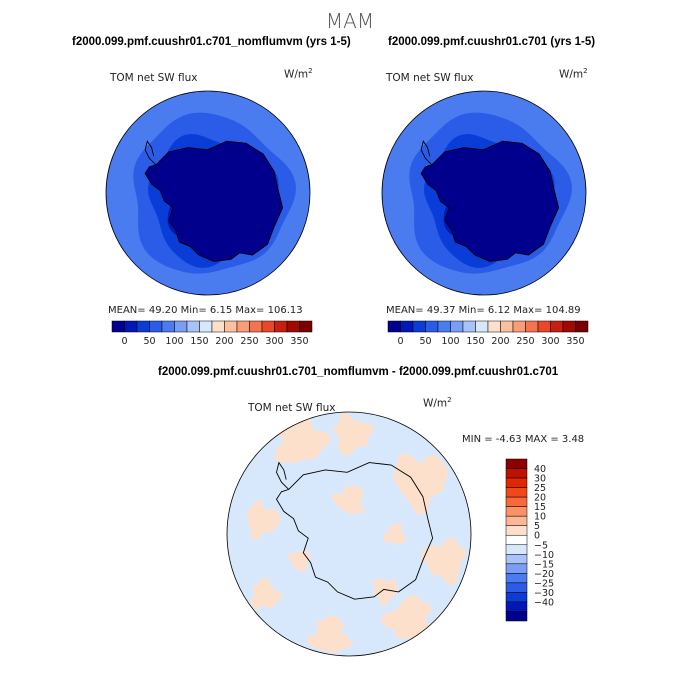  Describe the element at coordinates (475, 341) in the screenshot. I see `panel-2-colorbar-tick-label: 150` at that location.